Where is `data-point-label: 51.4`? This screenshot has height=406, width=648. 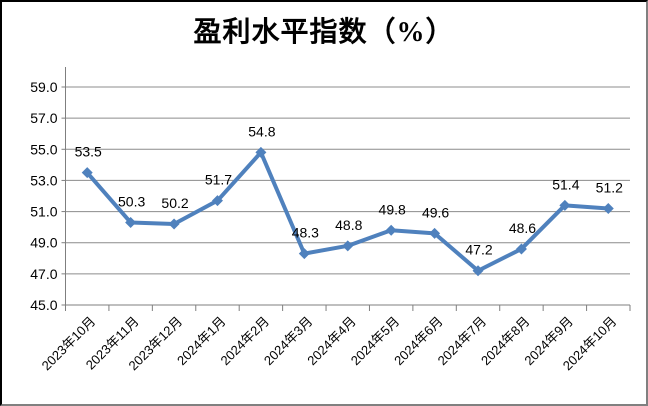
data-point-label: 51.4 is located at coordinates (565, 184).